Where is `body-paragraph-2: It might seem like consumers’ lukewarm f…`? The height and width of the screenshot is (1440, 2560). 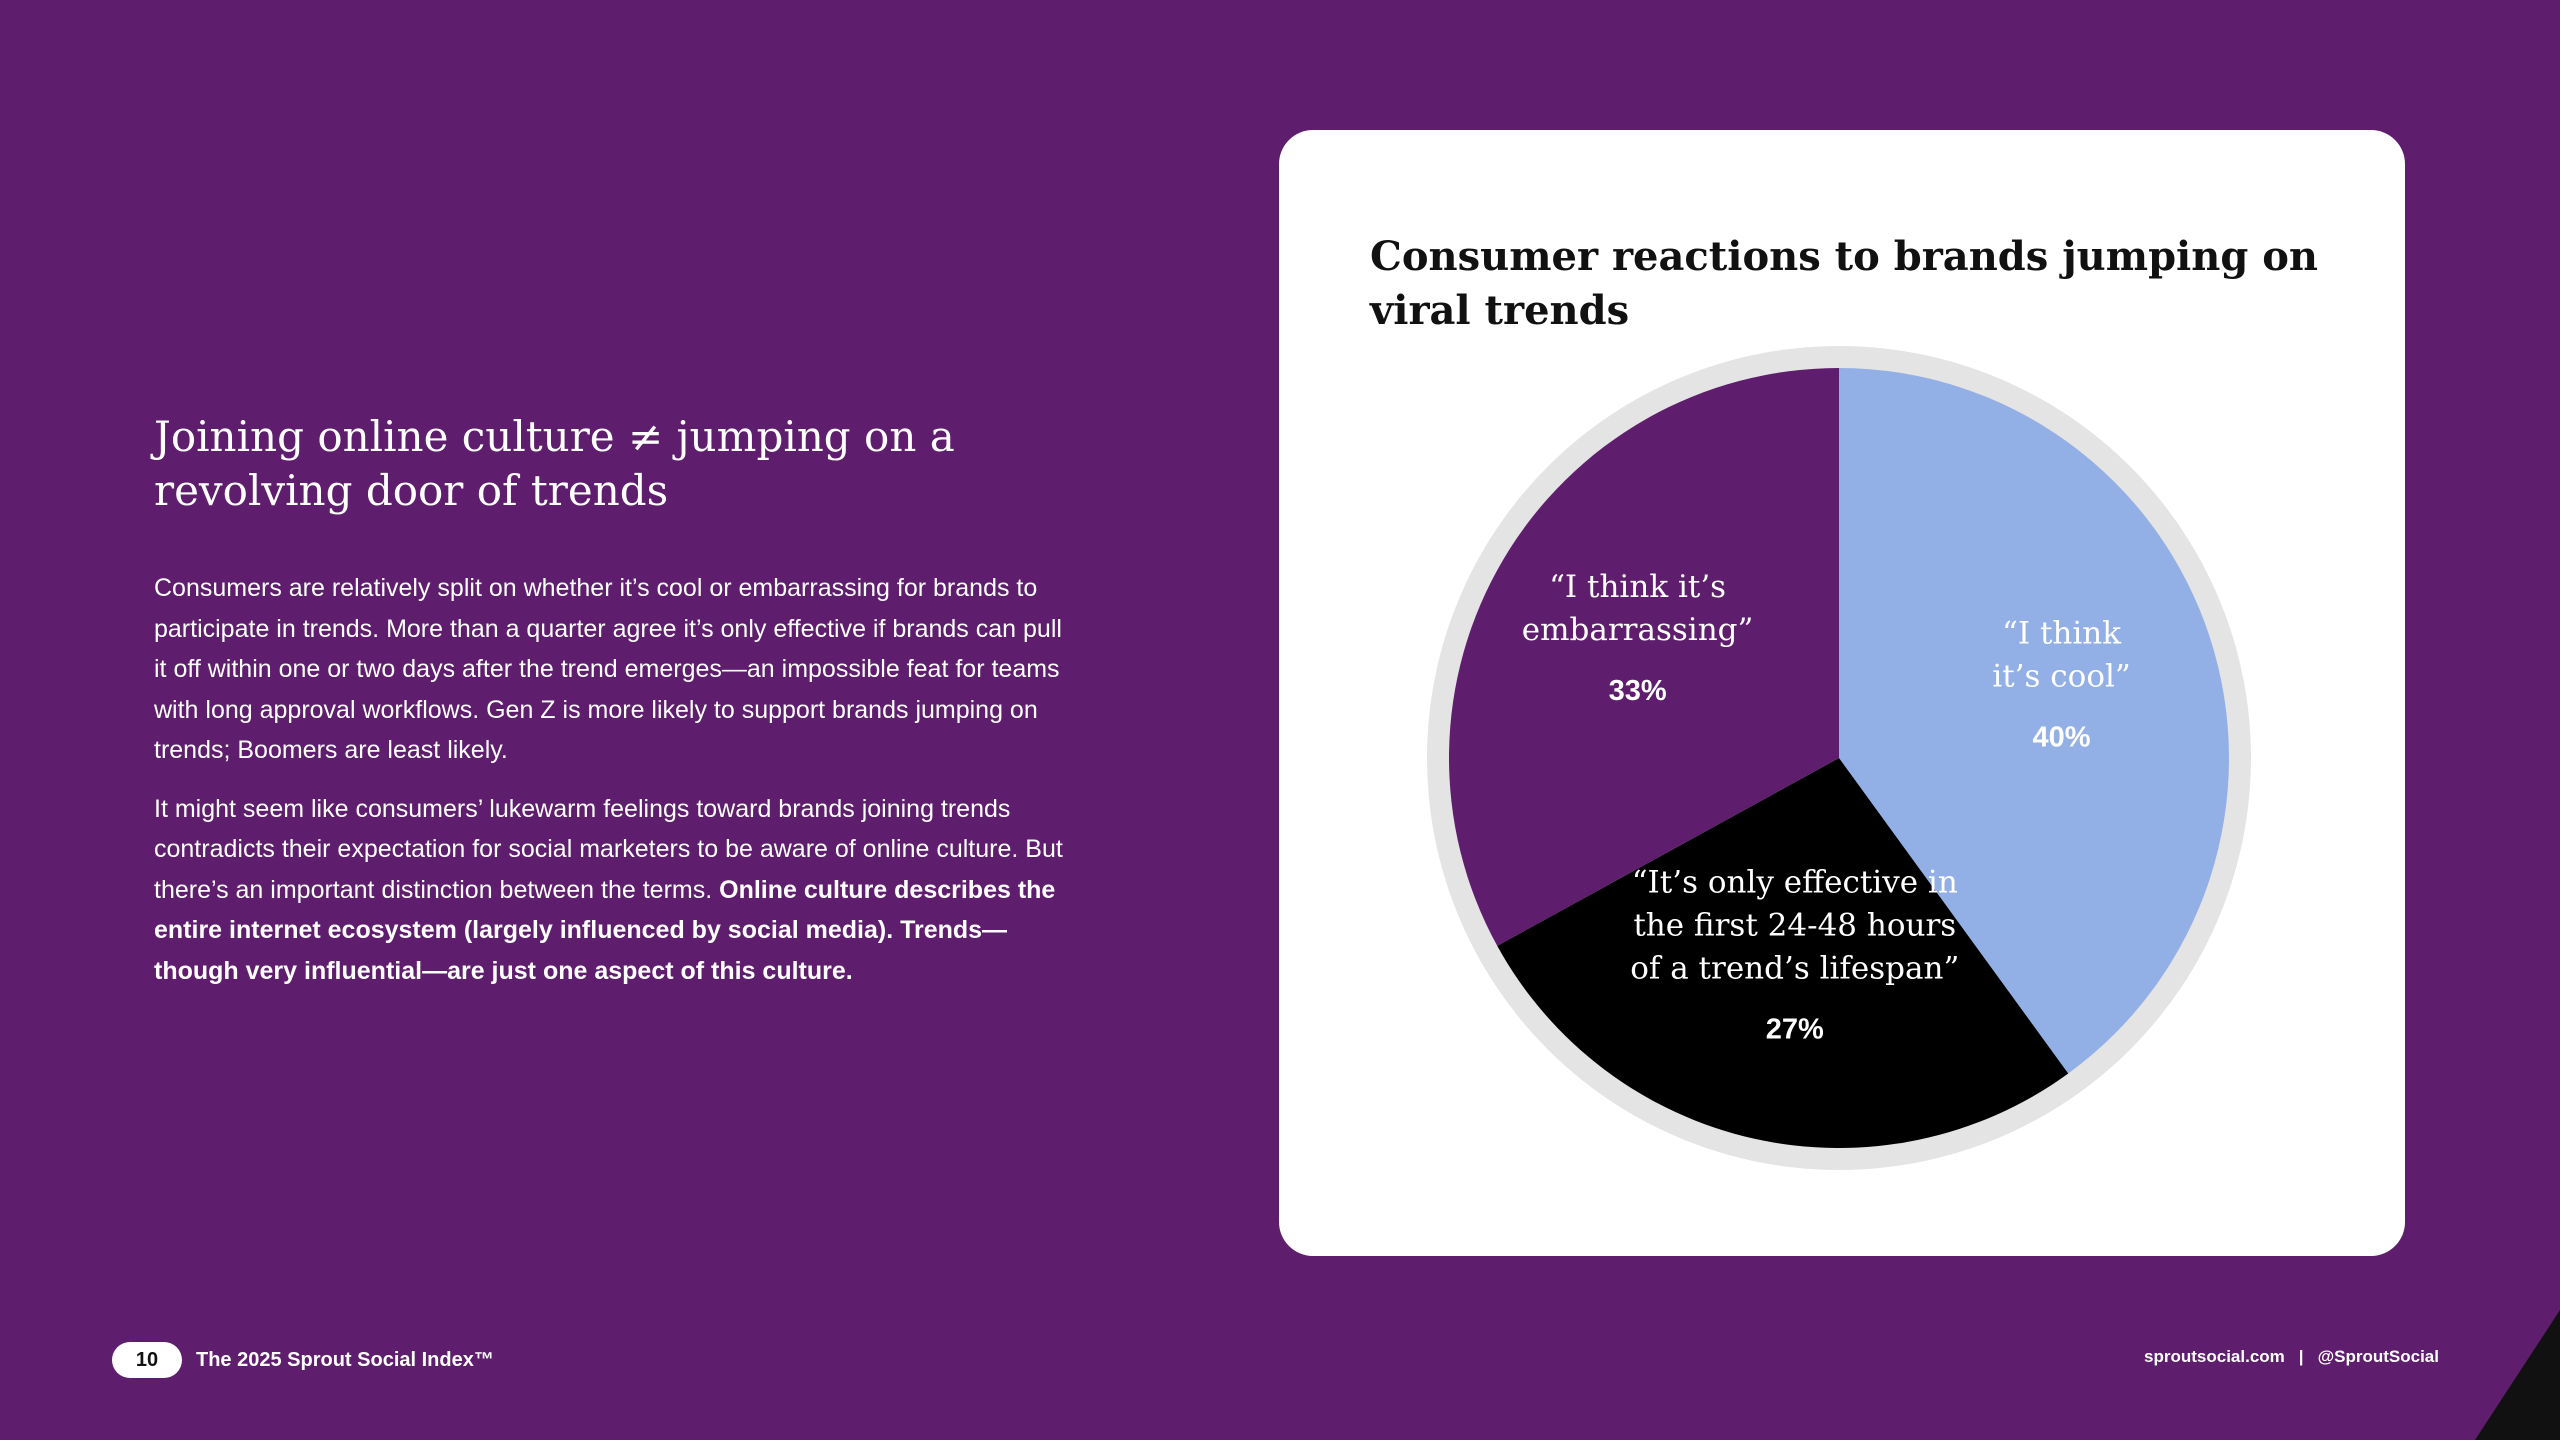
body-paragraph-2: It might seem like consumers’ lukewarm f… is located at coordinates (614, 890).